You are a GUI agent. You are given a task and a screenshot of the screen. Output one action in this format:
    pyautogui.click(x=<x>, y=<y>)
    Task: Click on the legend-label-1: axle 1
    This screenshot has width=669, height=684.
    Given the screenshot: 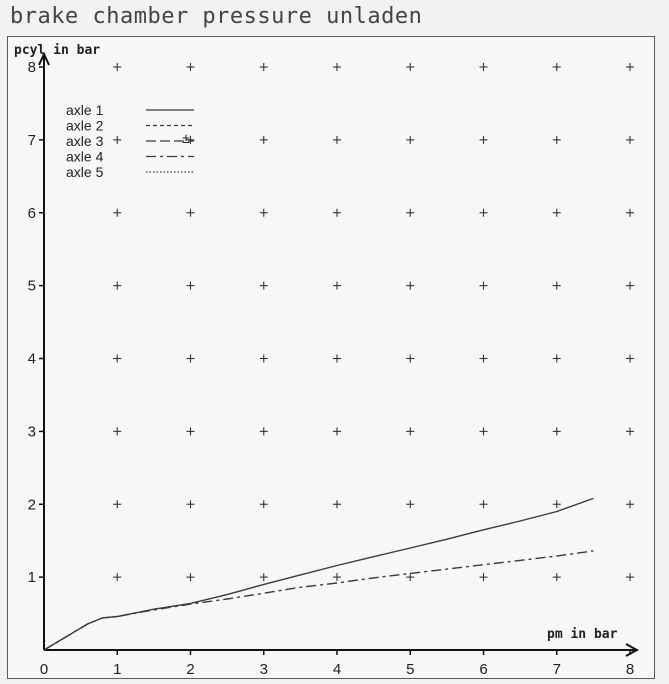 What is the action you would take?
    pyautogui.click(x=85, y=110)
    